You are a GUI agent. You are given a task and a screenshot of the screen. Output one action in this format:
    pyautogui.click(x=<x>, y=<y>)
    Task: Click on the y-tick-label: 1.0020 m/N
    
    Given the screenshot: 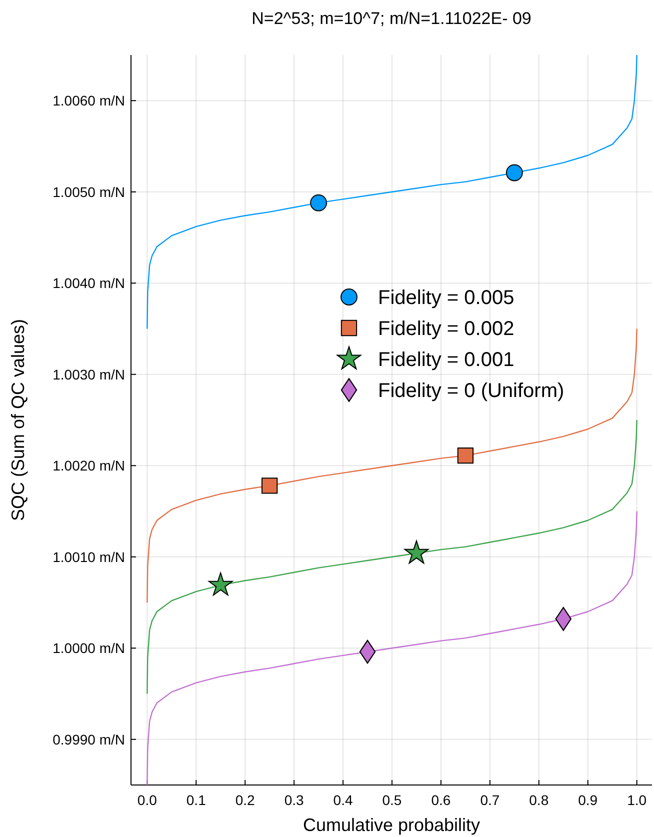 What is the action you would take?
    pyautogui.click(x=88, y=466)
    